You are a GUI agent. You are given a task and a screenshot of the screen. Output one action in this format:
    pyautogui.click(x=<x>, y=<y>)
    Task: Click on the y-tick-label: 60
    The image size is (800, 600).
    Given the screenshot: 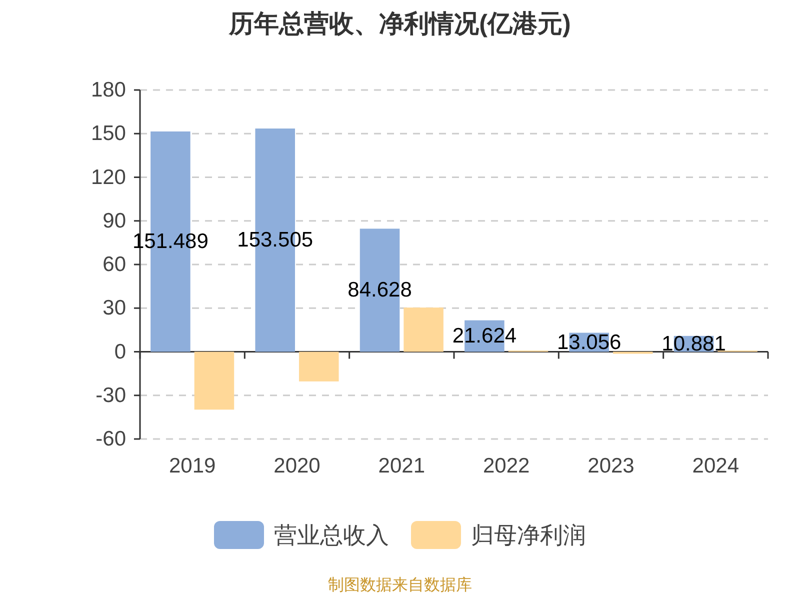 What is the action you would take?
    pyautogui.click(x=114, y=264)
    